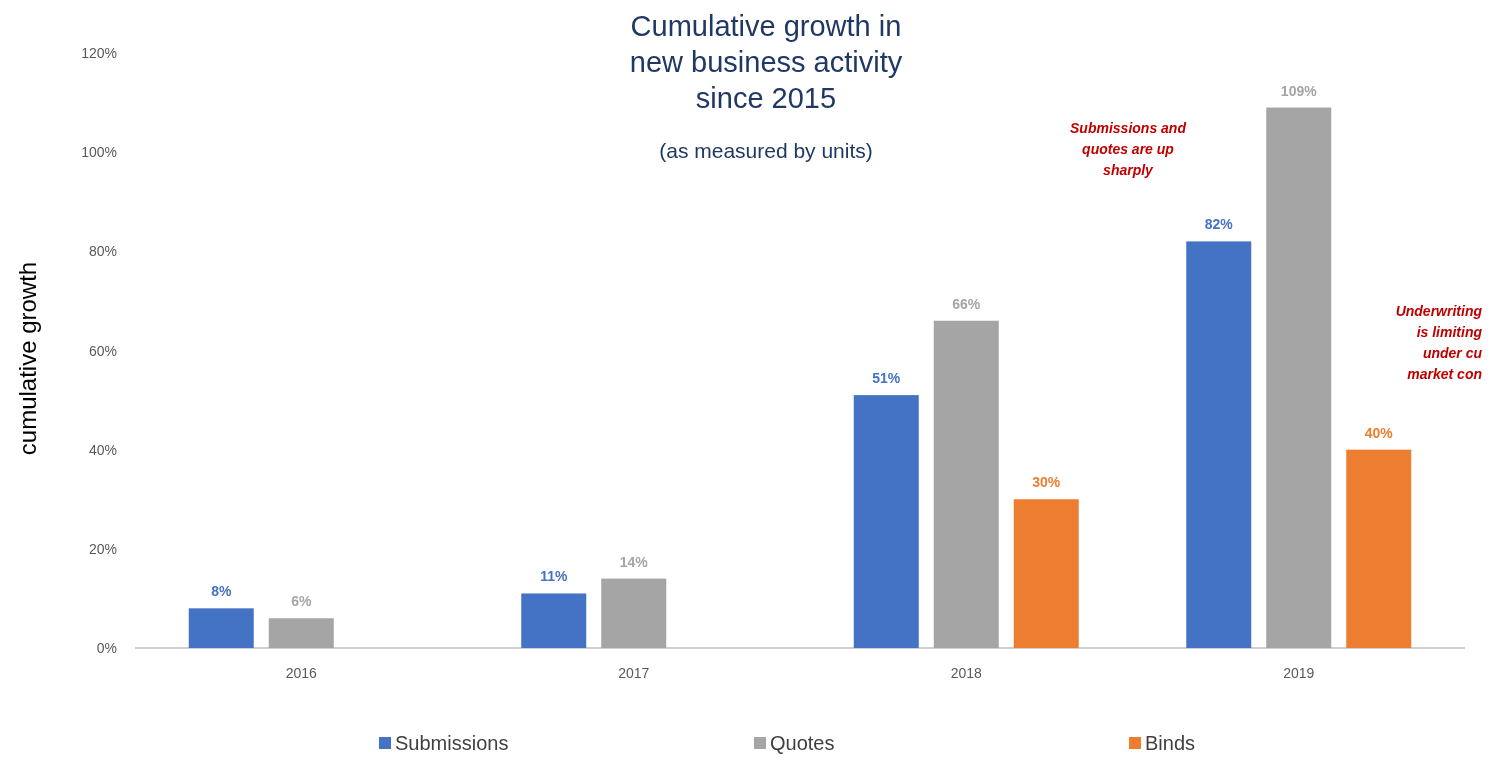 The height and width of the screenshot is (762, 1489). I want to click on data-label: 11%, so click(554, 576).